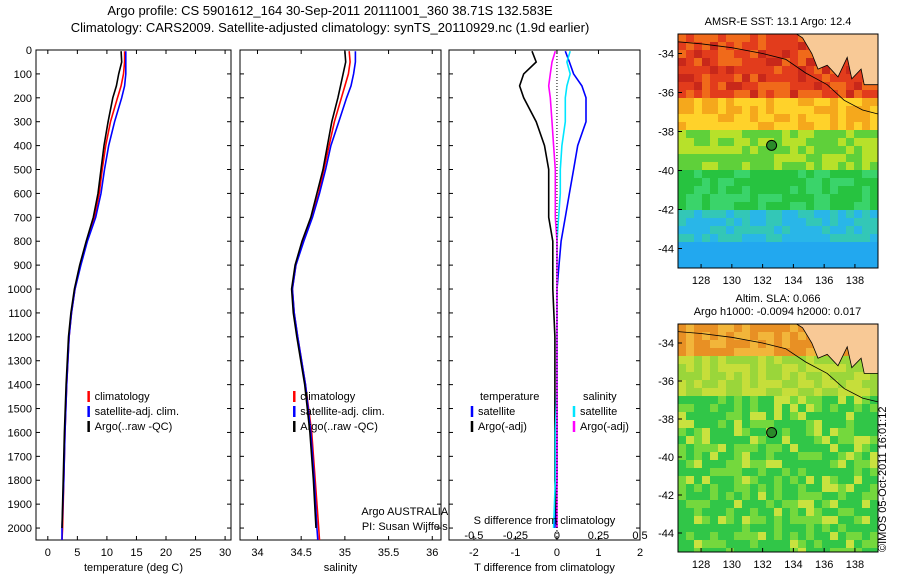  Describe the element at coordinates (20, 290) in the screenshot. I see `y-tick-label: 1000` at that location.